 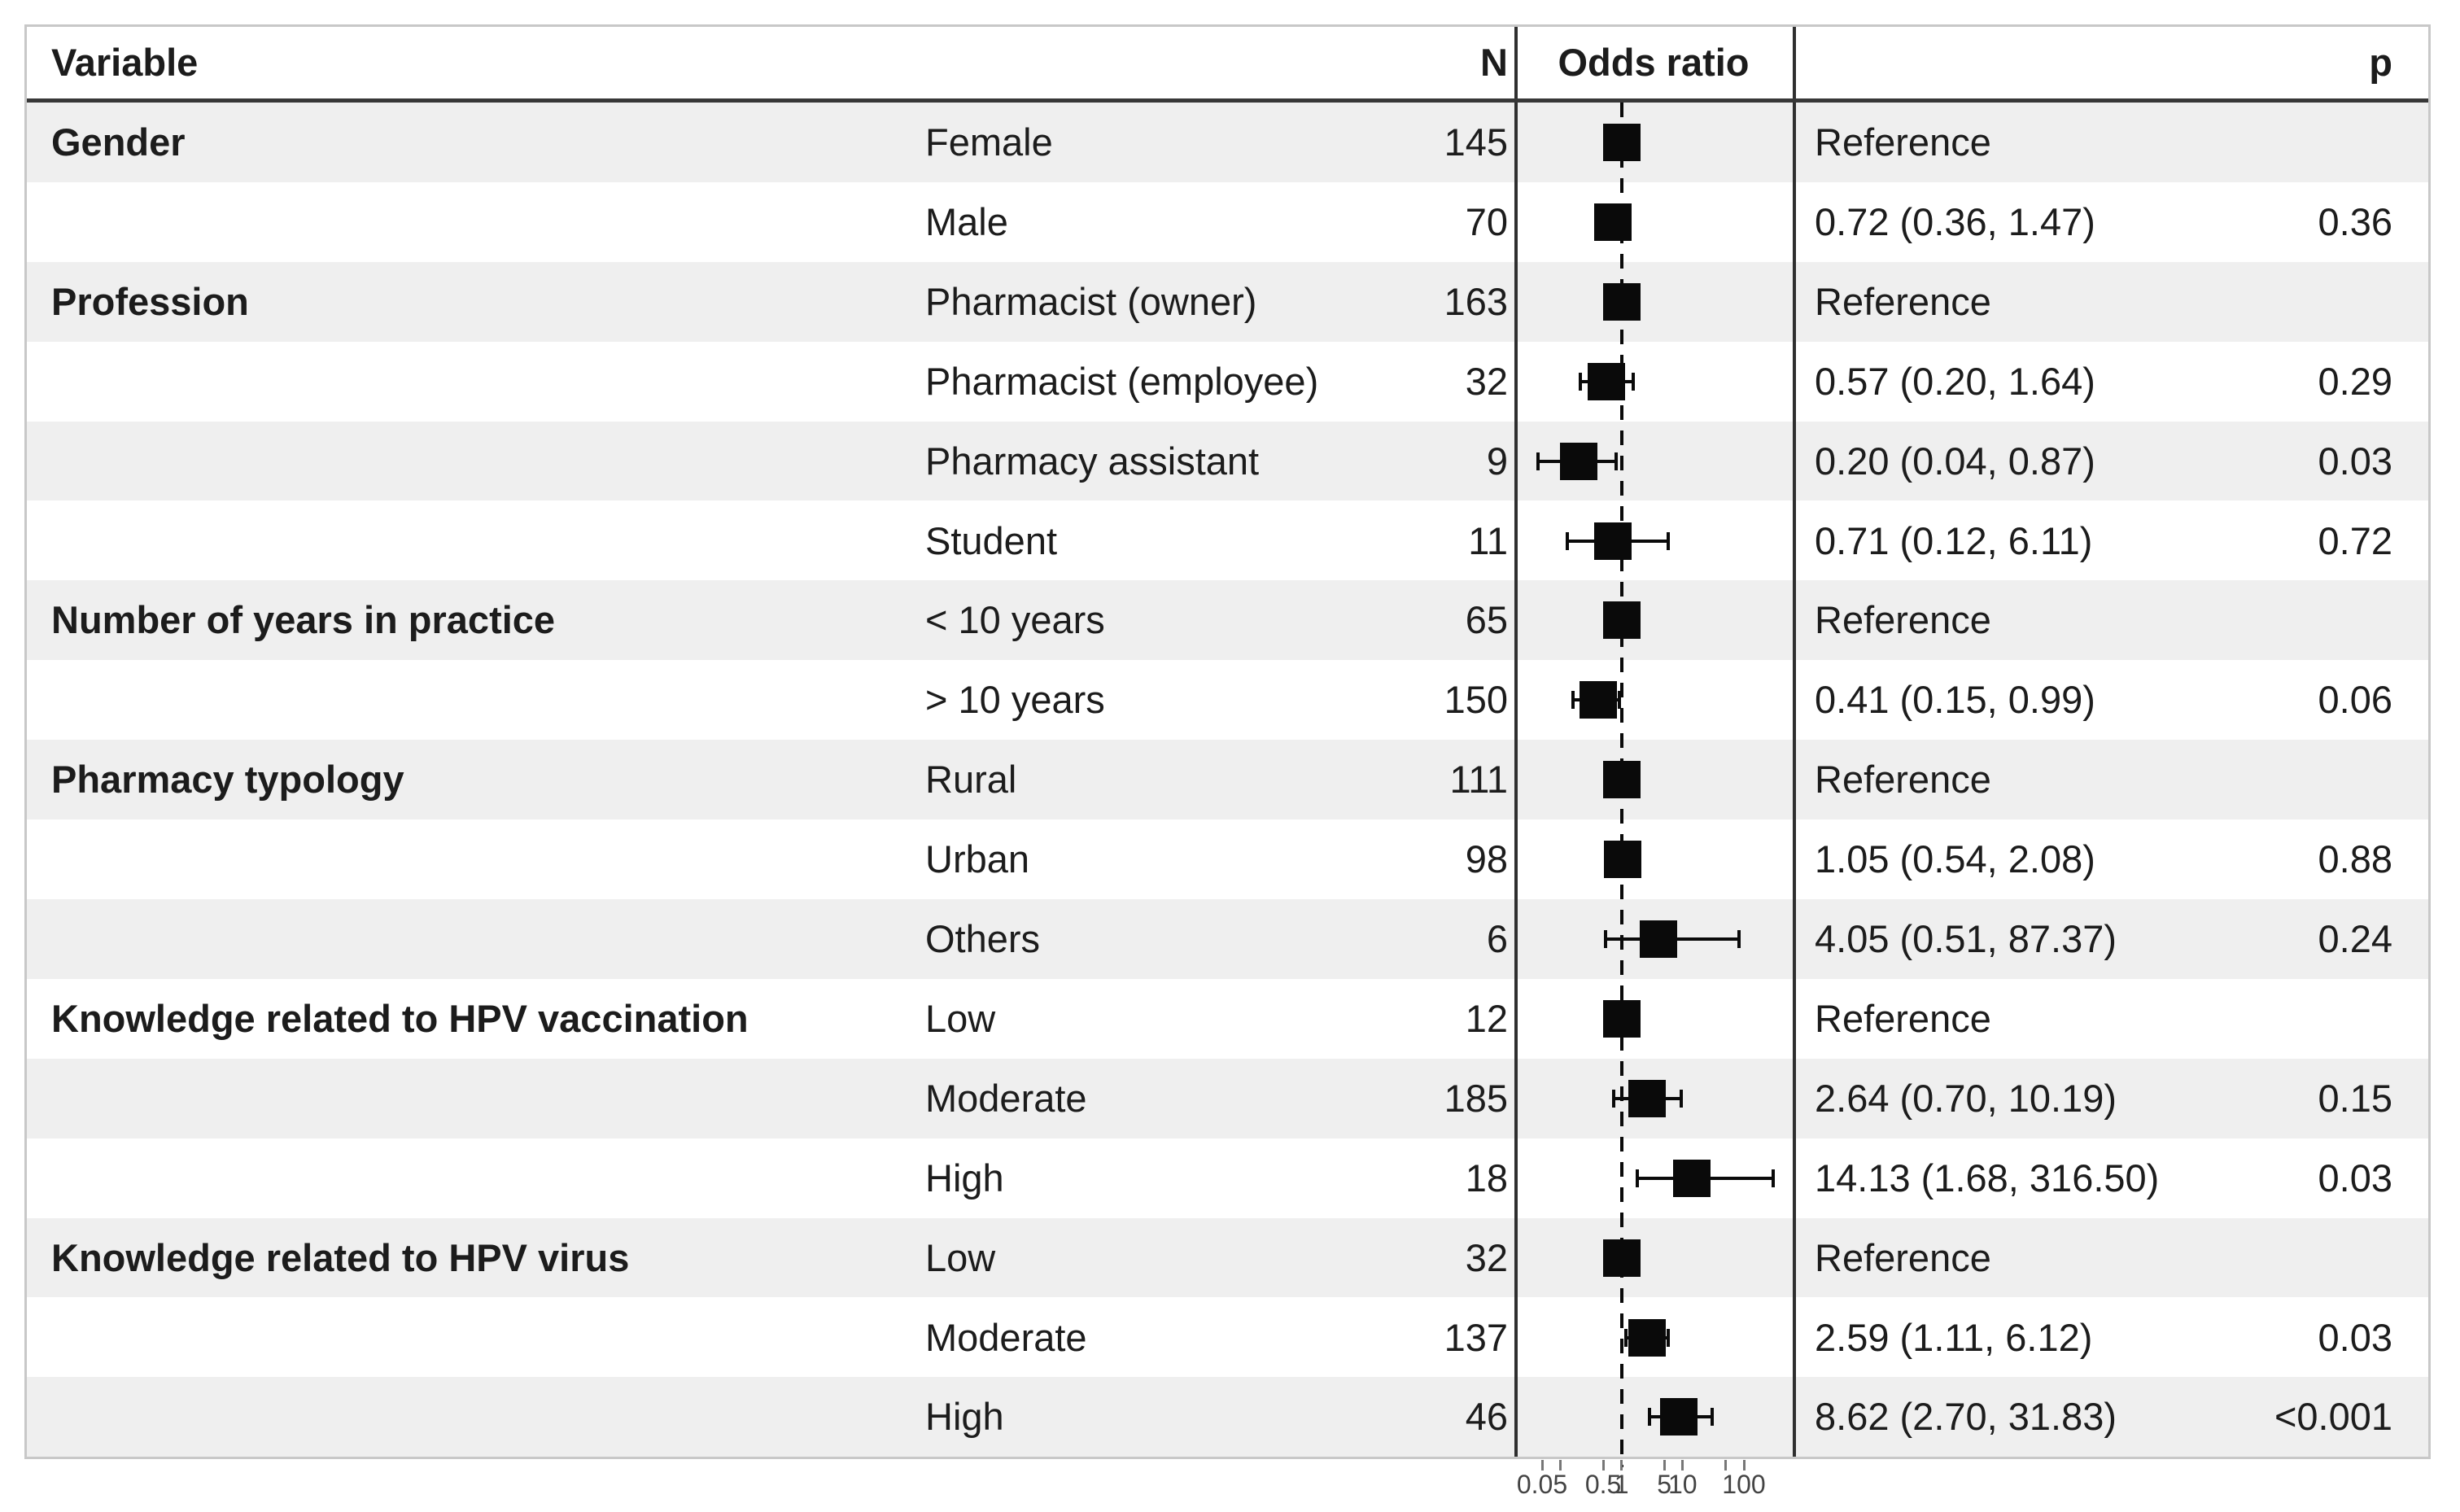 I want to click on variable-label: Knowledge related to HPV vaccination, so click(x=400, y=1018).